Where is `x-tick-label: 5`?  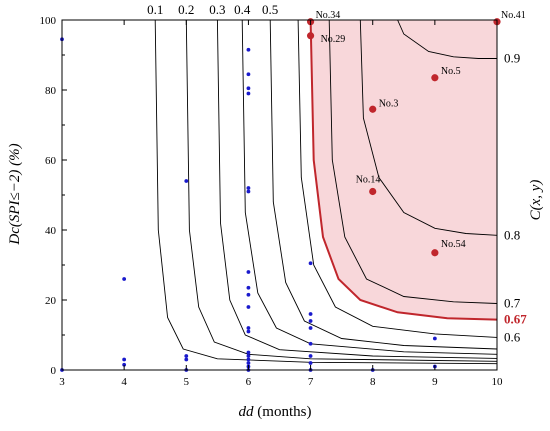 x-tick-label: 5 is located at coordinates (187, 382).